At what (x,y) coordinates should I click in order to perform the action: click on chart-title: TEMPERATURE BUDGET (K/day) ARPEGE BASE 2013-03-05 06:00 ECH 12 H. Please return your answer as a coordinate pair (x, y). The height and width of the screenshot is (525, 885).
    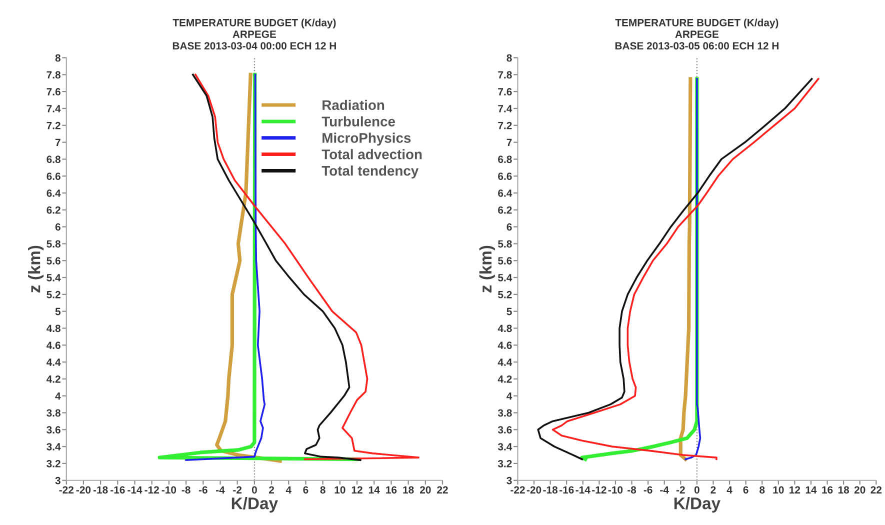
    Looking at the image, I should click on (696, 34).